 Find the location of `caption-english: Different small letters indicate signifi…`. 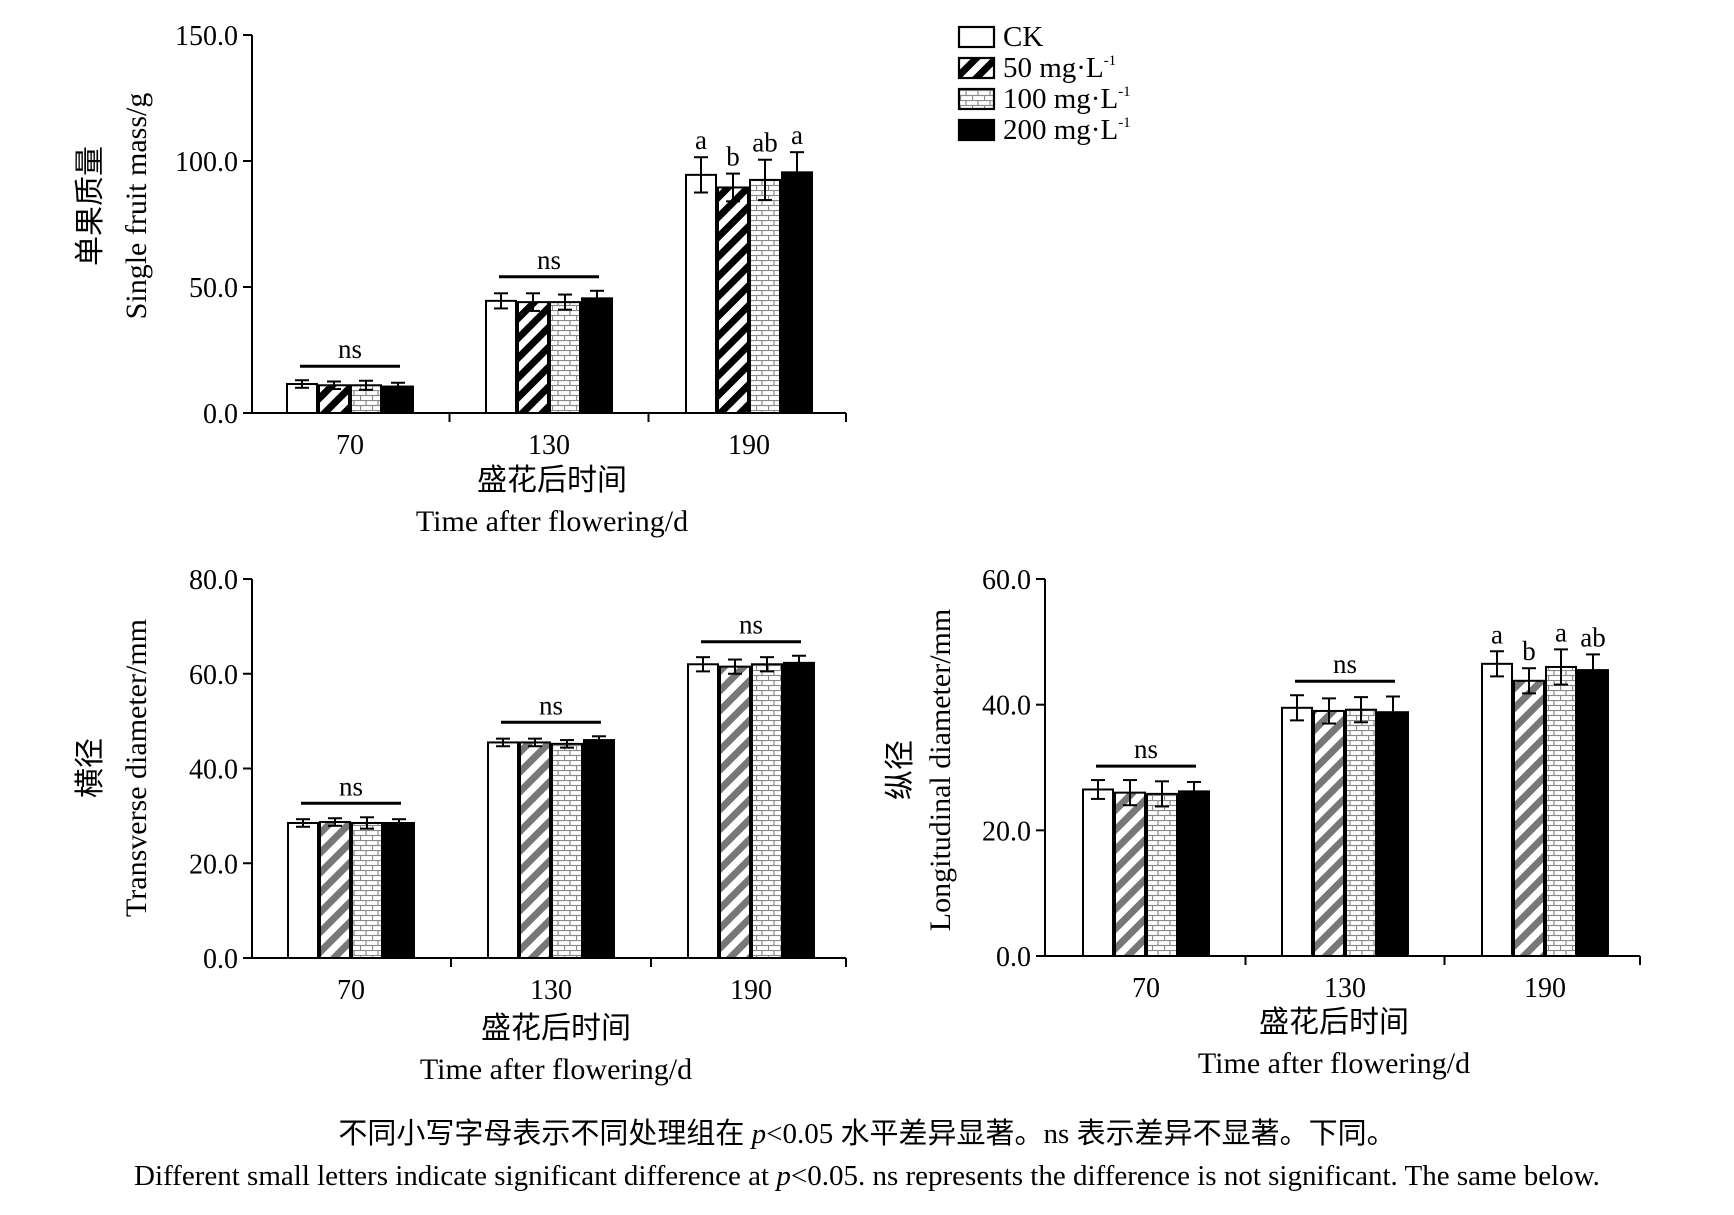

caption-english: Different small letters indicate signifi… is located at coordinates (867, 1176).